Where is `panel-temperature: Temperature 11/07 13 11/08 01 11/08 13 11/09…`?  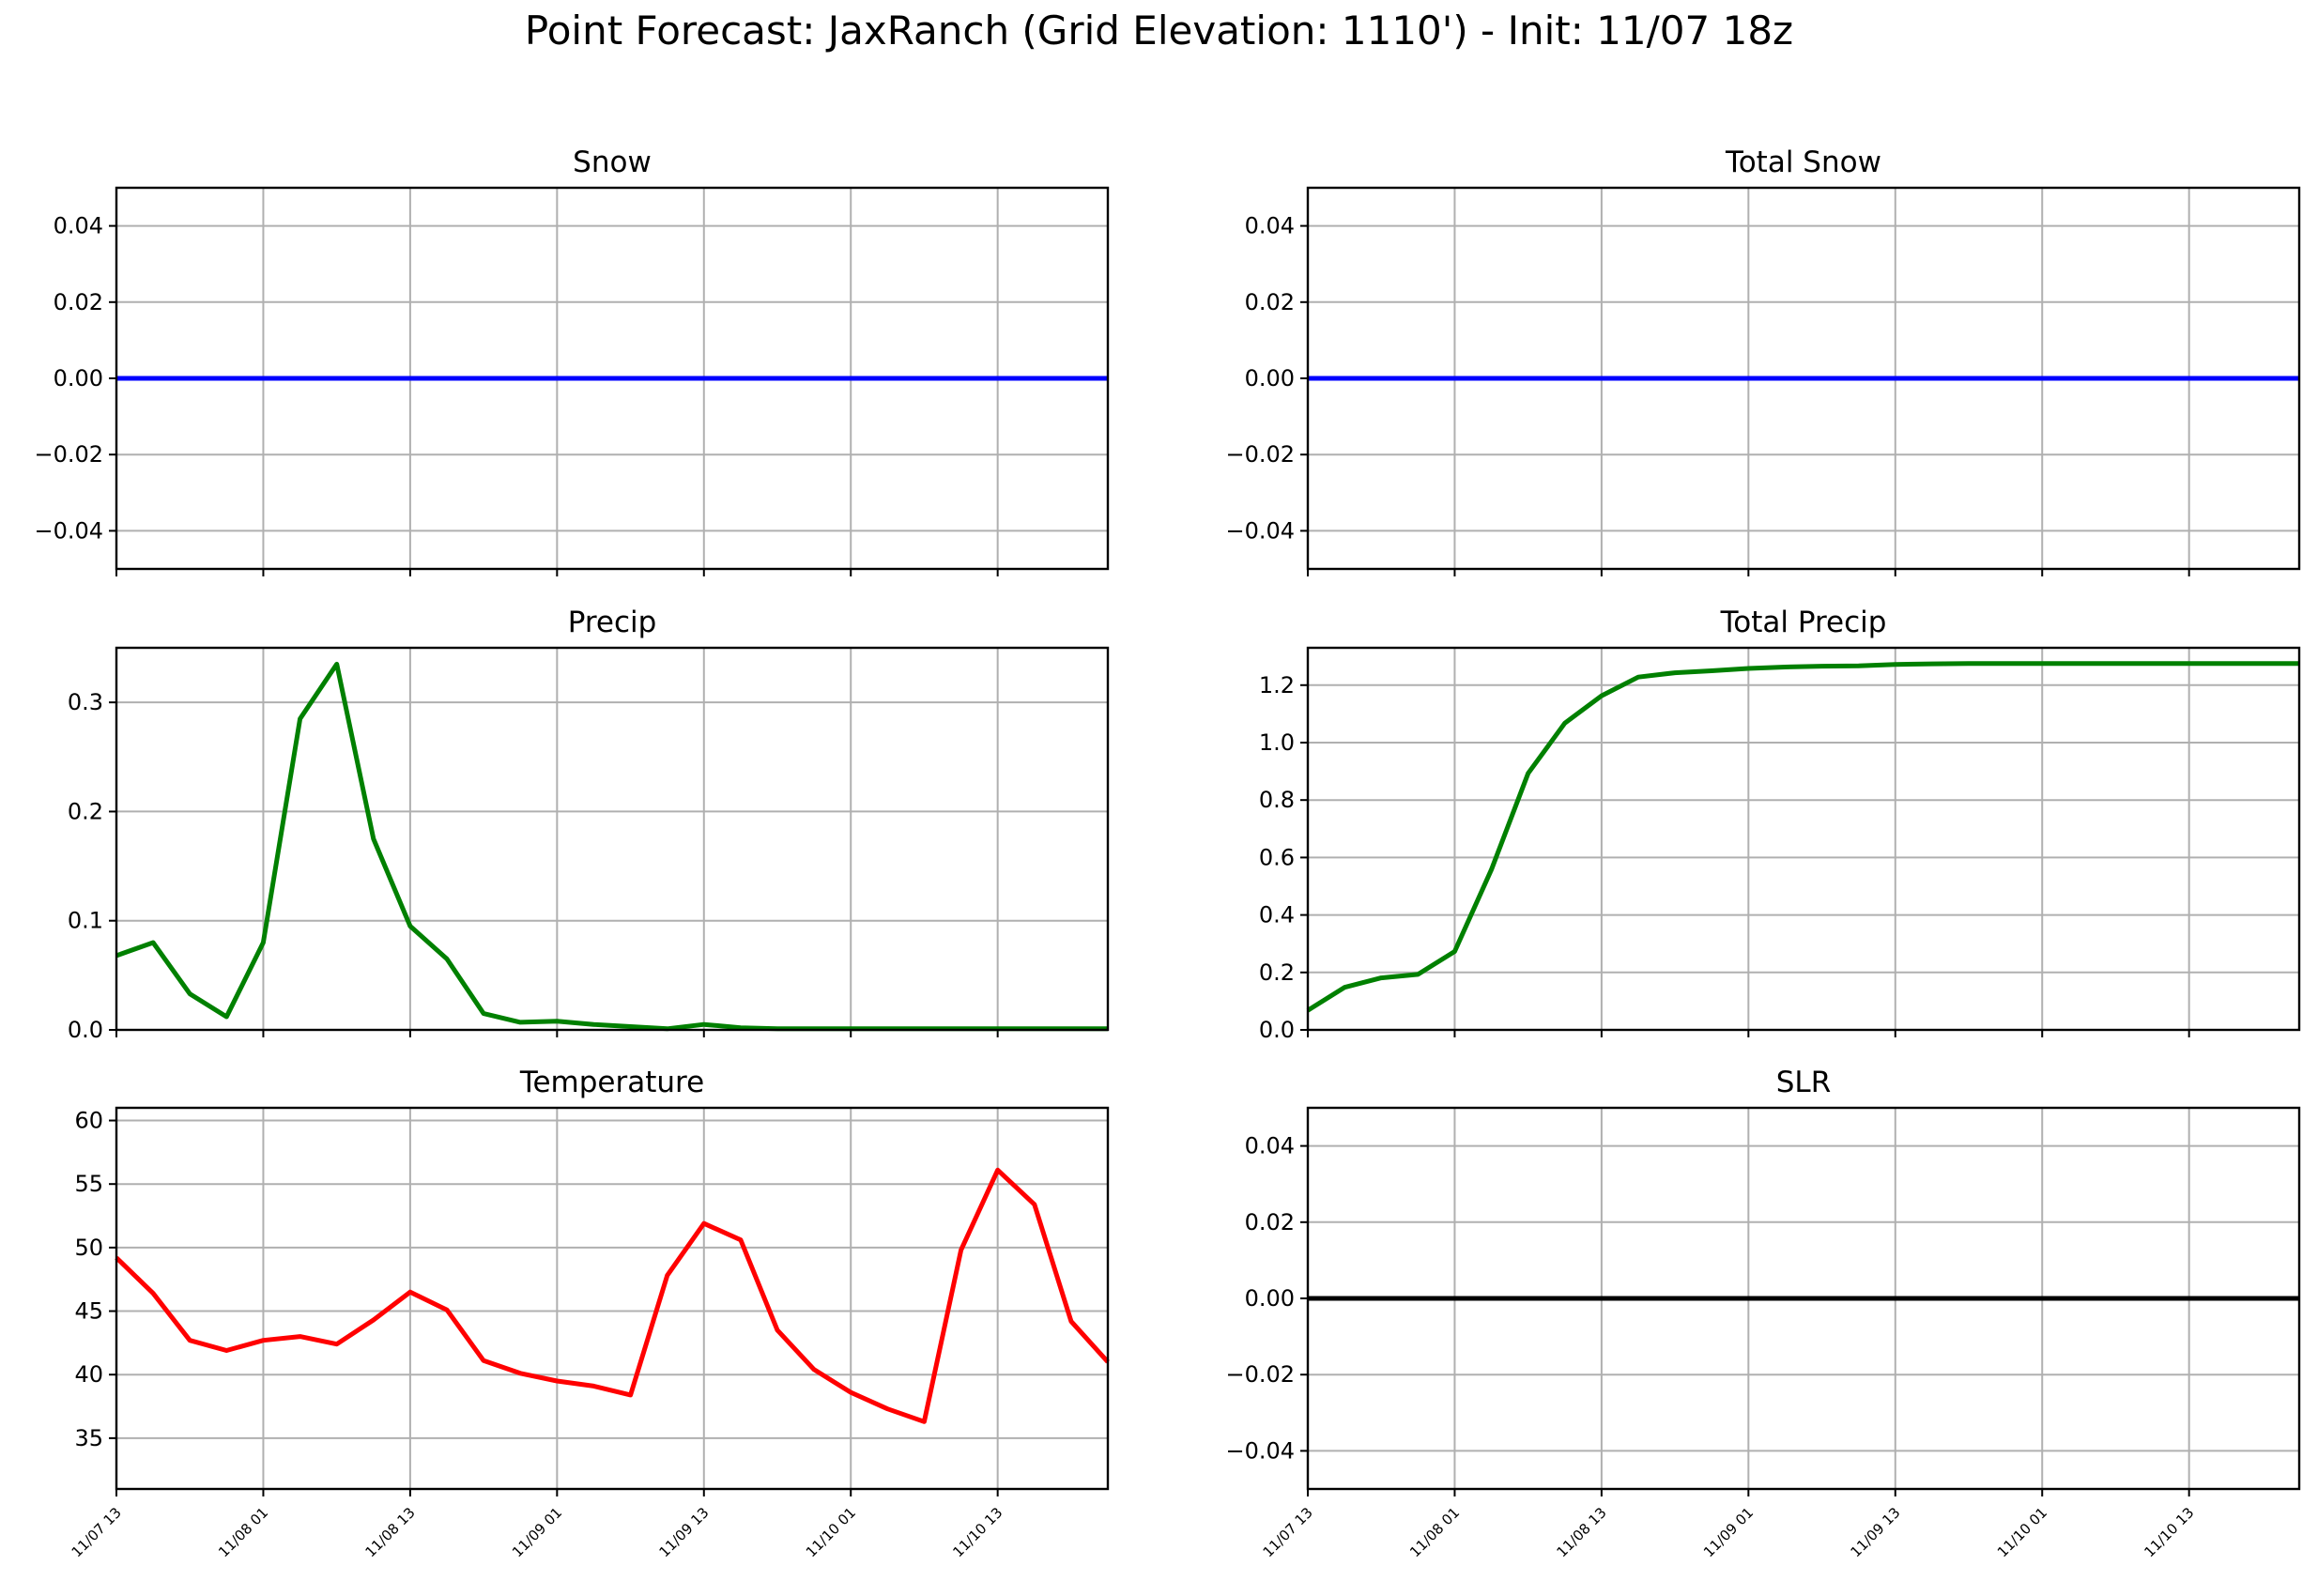
panel-temperature: Temperature 11/07 13 11/08 01 11/08 13 11/09… is located at coordinates (589, 1313).